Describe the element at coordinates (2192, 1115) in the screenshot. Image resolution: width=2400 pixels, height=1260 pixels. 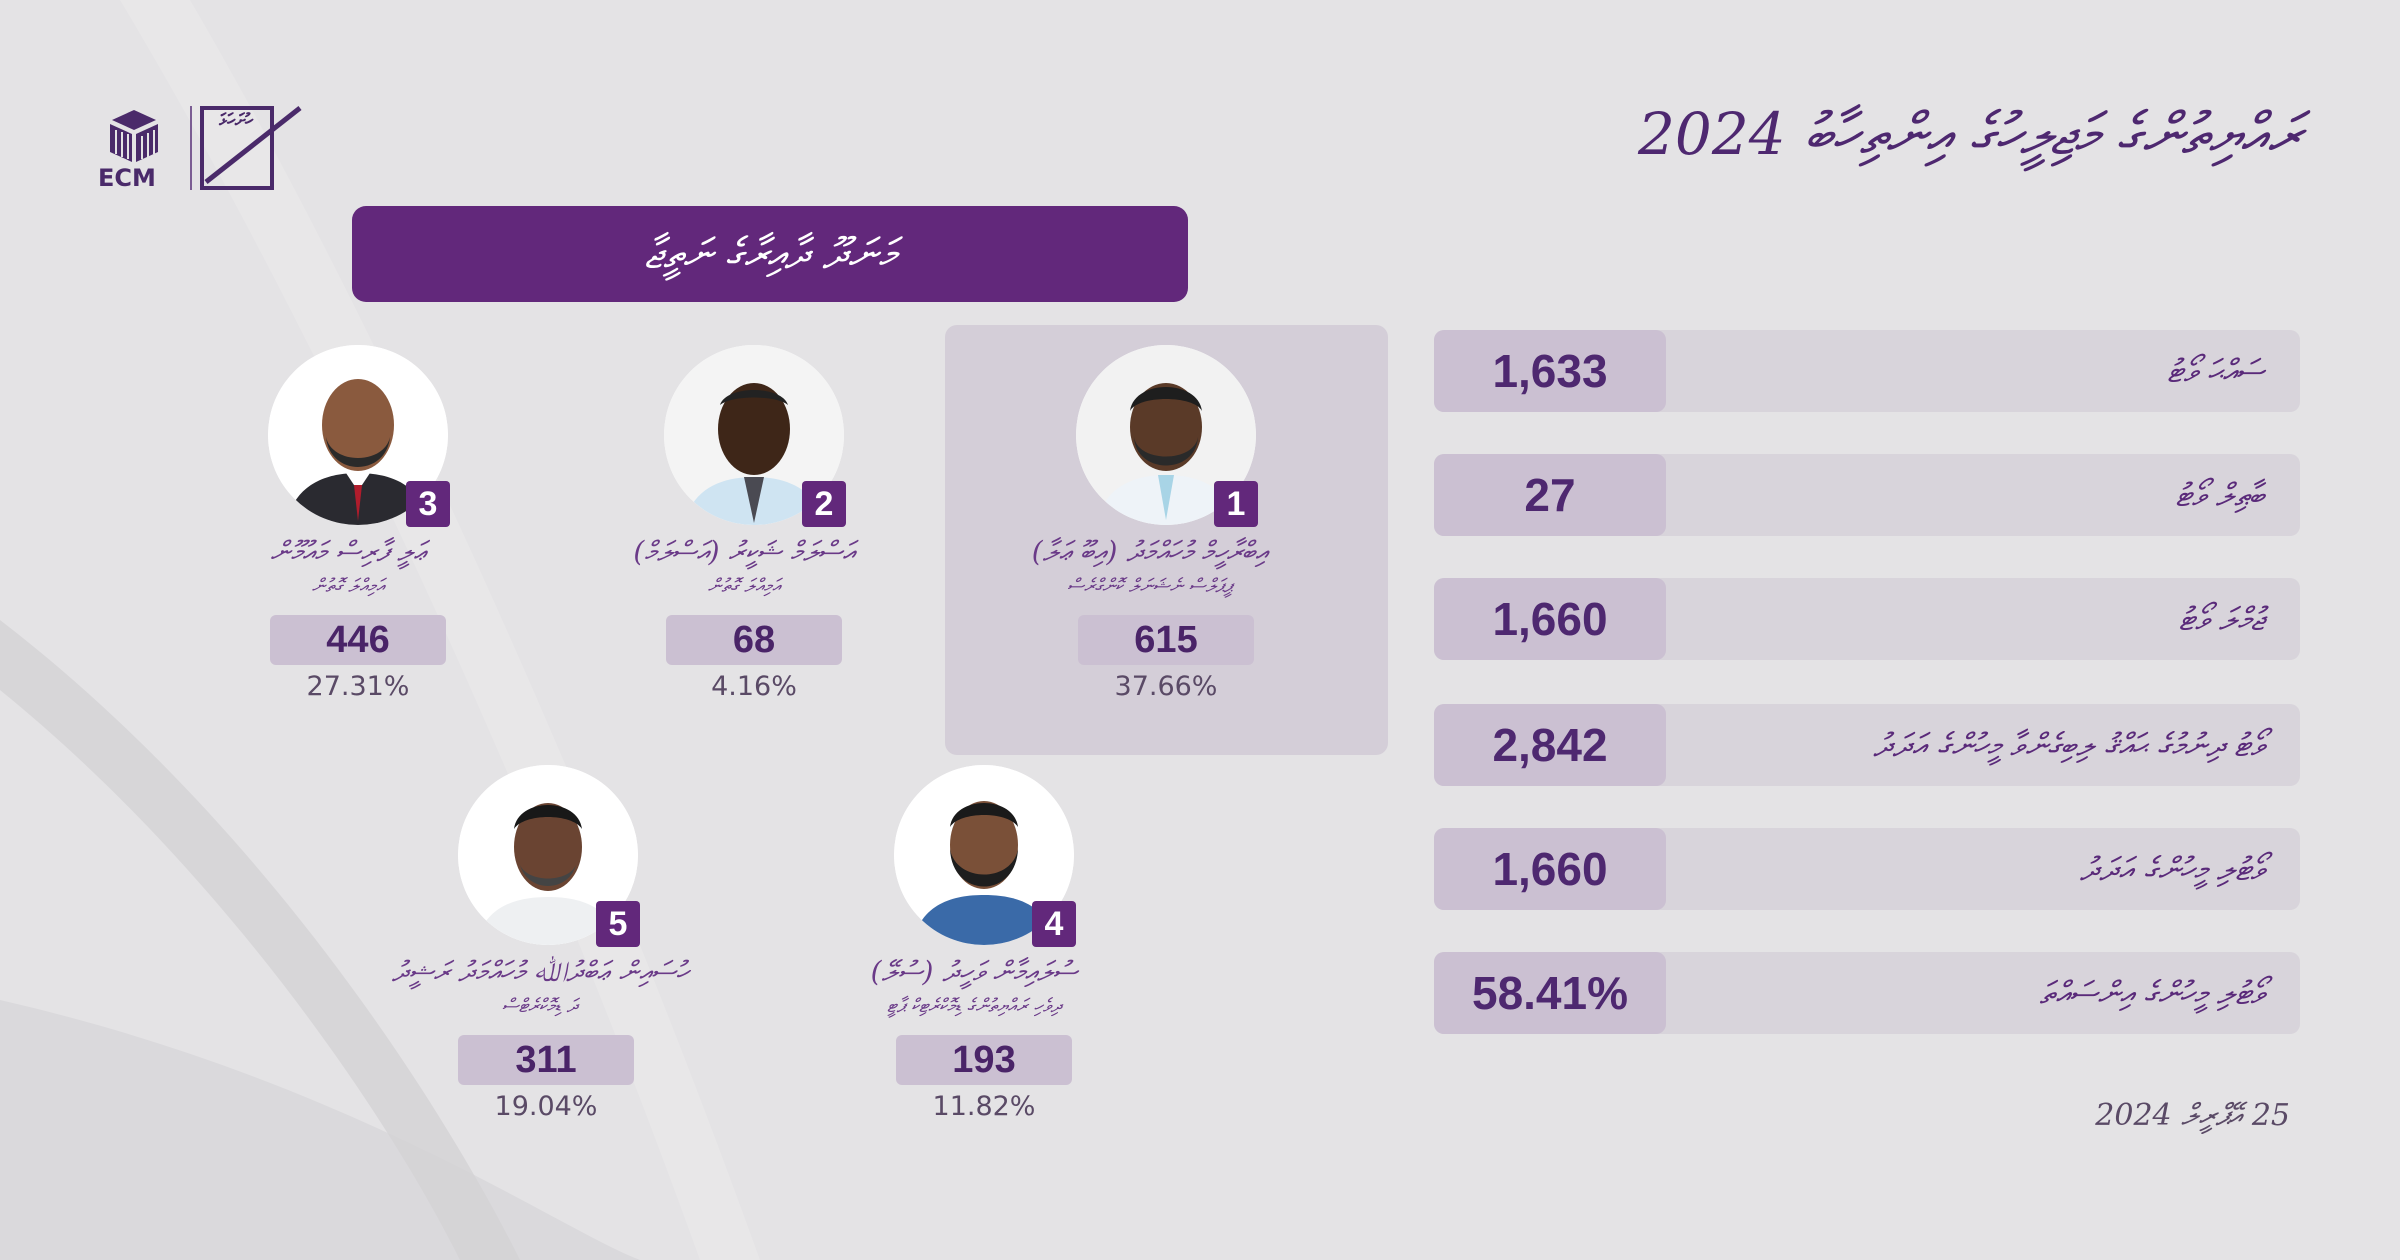
I see `date-label: 25 އޭޕްރީލް 2024` at that location.